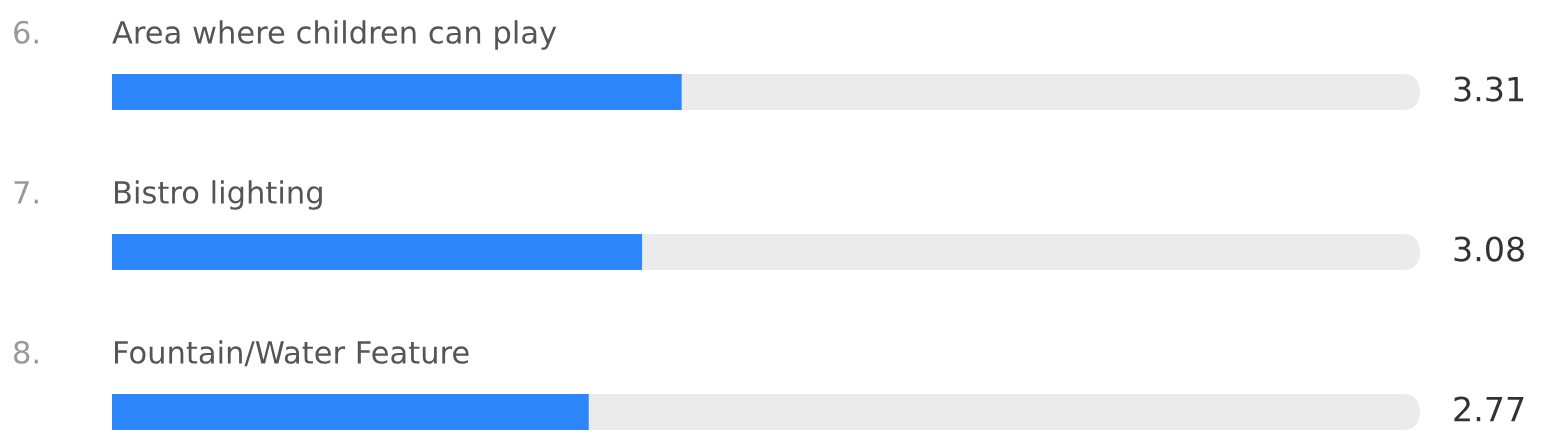  What do you see at coordinates (241, 353) in the screenshot?
I see `category-label: 8. Fountain/Water Feature` at bounding box center [241, 353].